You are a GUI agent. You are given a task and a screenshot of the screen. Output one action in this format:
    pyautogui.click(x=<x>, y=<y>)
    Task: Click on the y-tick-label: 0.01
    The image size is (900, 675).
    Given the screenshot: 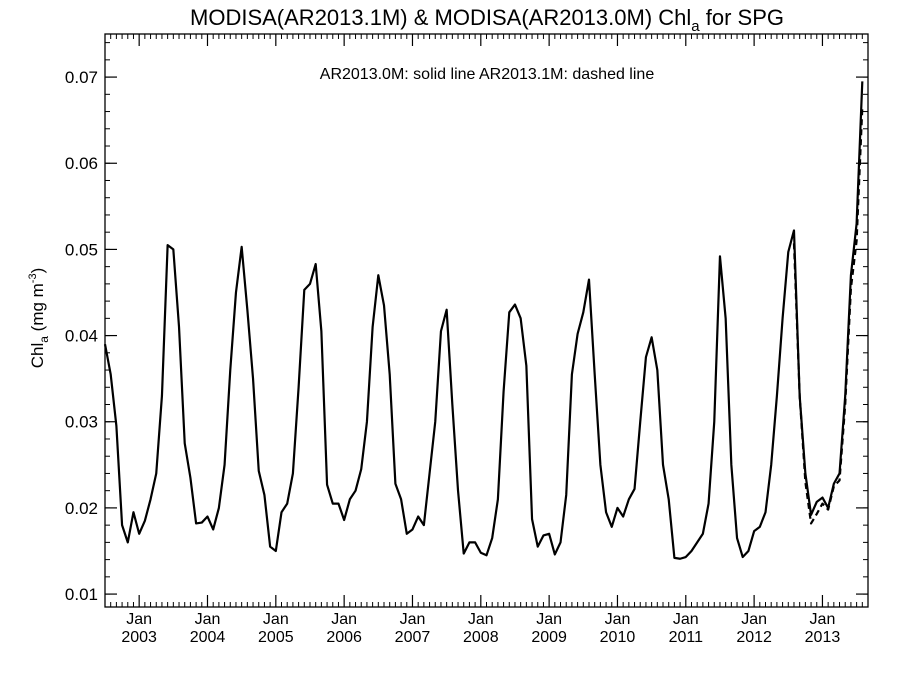 What is the action you would take?
    pyautogui.click(x=81, y=594)
    